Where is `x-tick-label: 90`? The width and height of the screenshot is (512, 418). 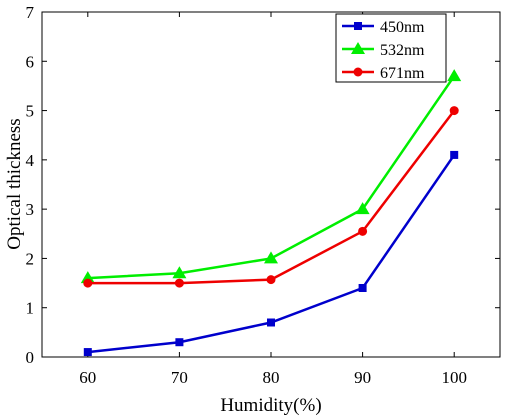 x-tick-label: 90 is located at coordinates (362, 377).